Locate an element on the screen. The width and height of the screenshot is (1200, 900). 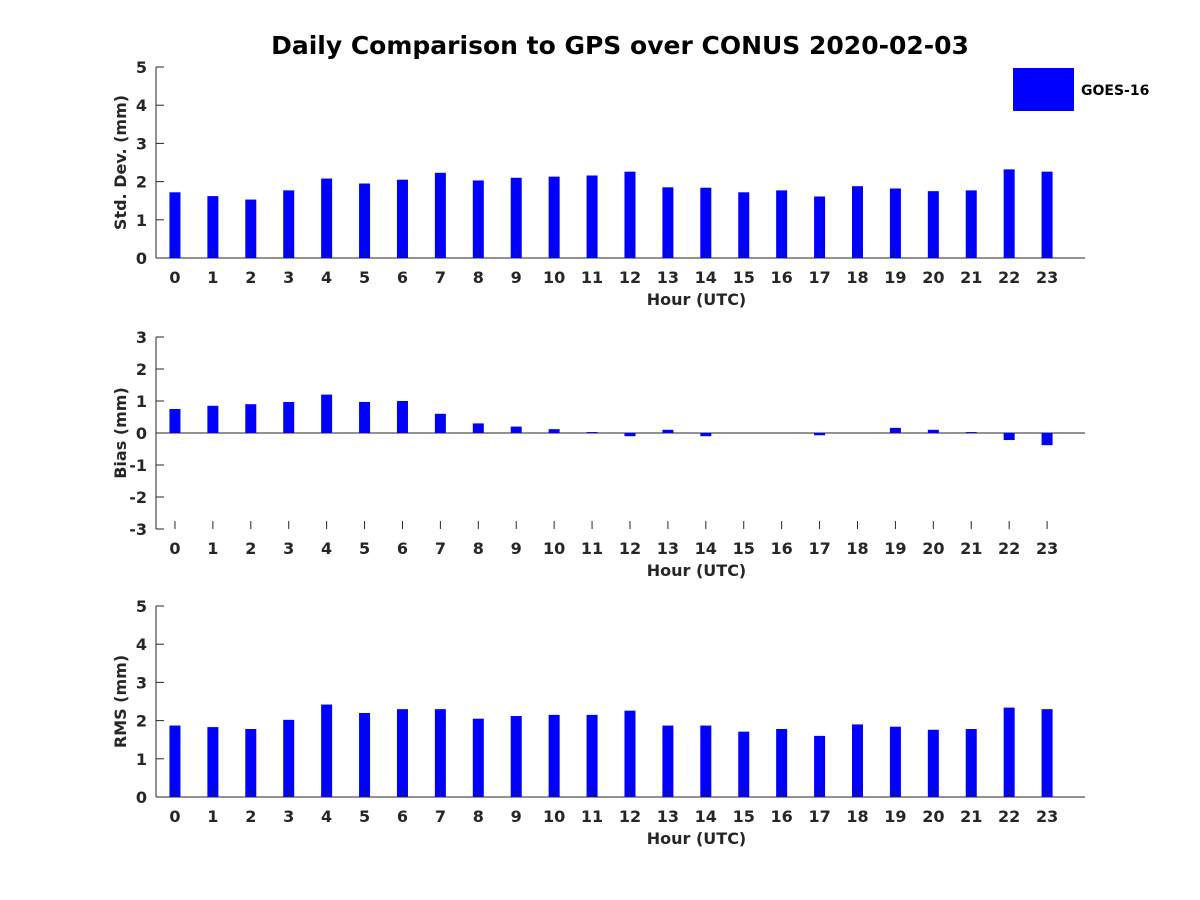
x-tick-label: 11 is located at coordinates (592, 277).